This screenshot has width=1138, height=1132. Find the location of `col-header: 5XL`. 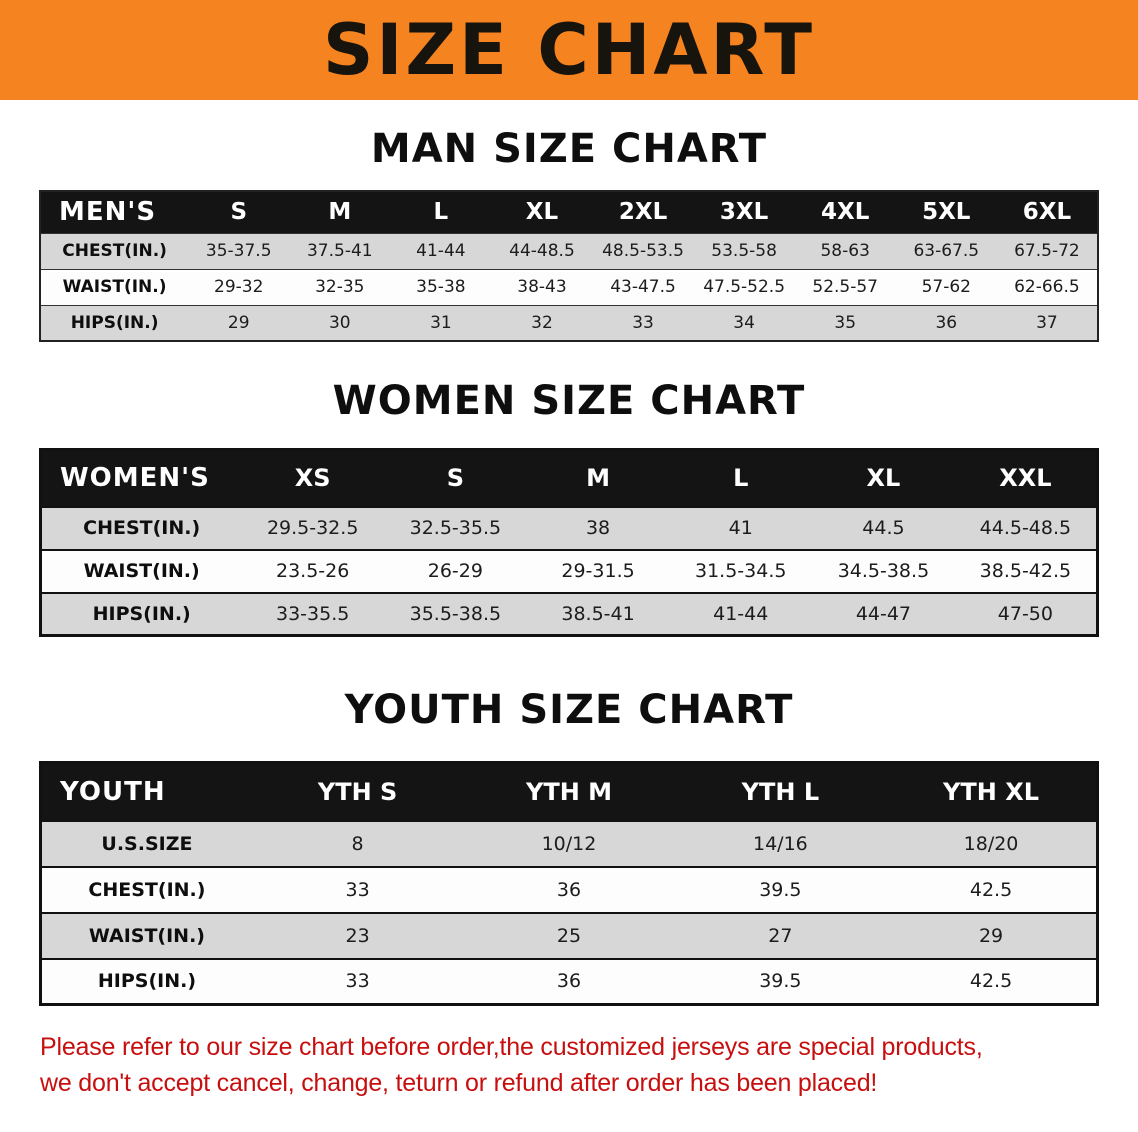

col-header: 5XL is located at coordinates (946, 212).